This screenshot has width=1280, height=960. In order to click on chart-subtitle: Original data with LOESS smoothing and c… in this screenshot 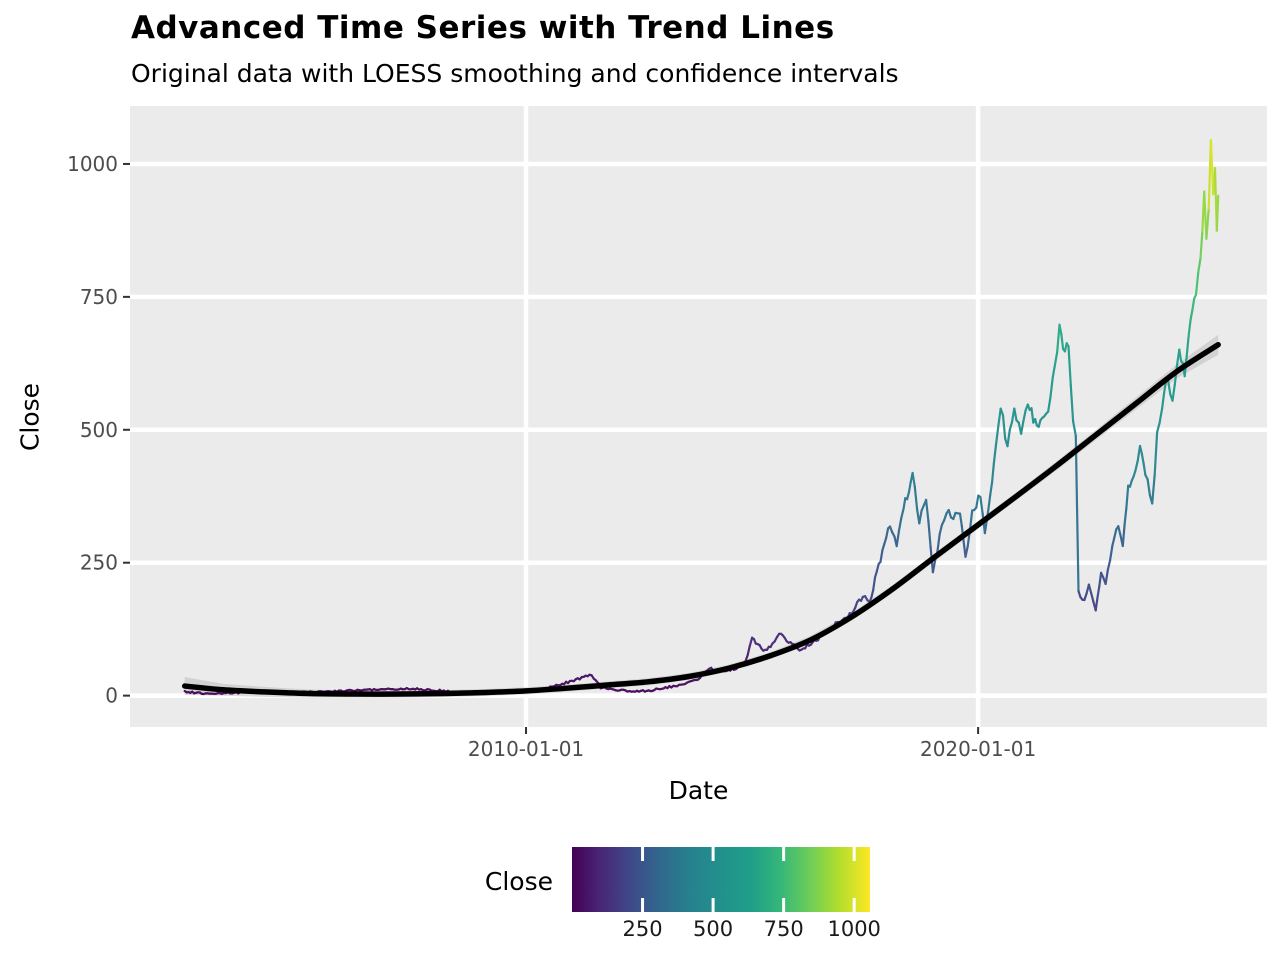, I will do `click(515, 73)`.